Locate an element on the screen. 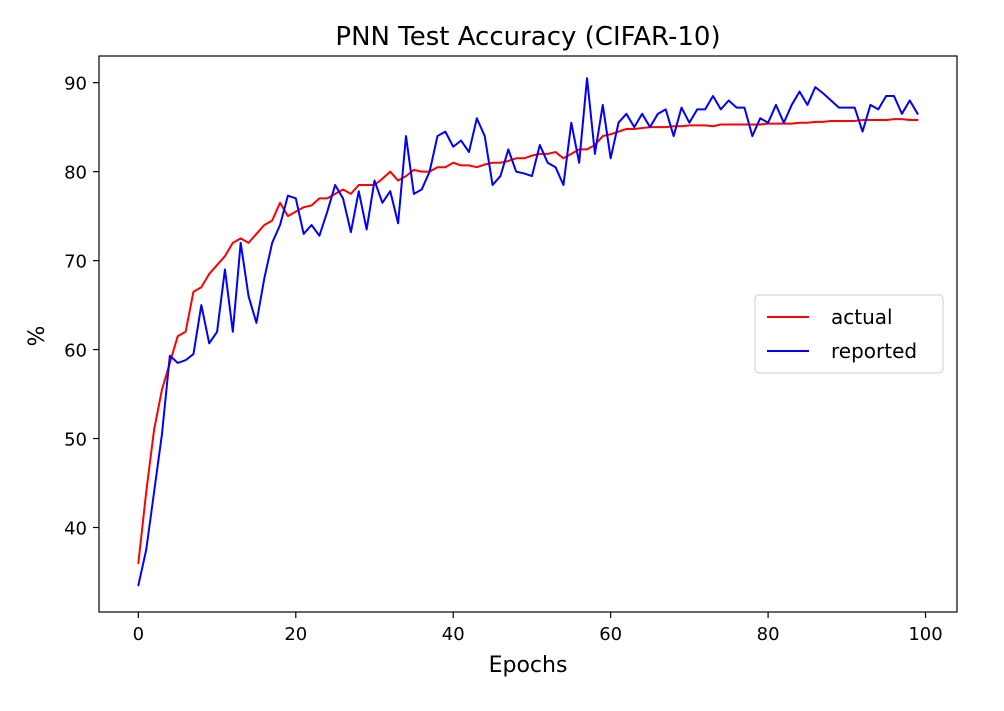  x-tick-label: 100 is located at coordinates (925, 634).